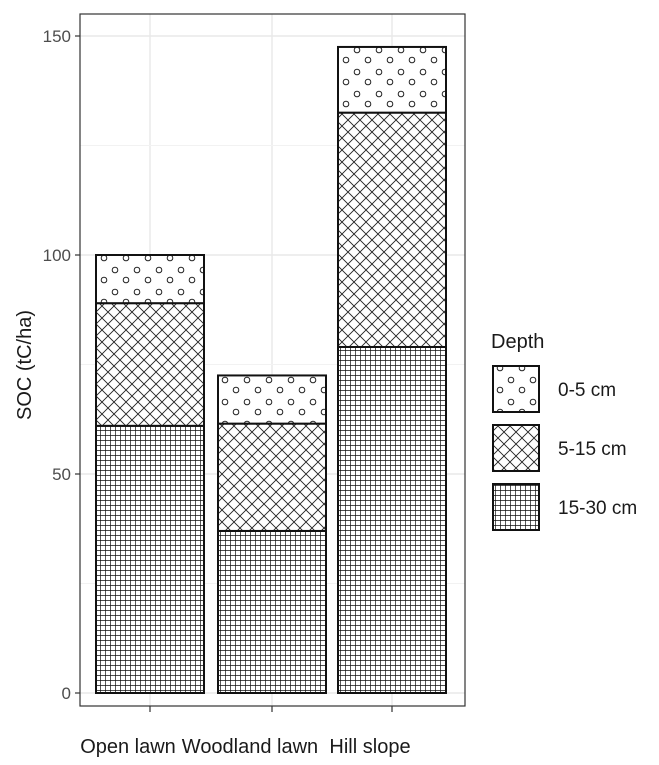 This screenshot has width=659, height=765. What do you see at coordinates (597, 508) in the screenshot?
I see `legend-label: 15-30 cm` at bounding box center [597, 508].